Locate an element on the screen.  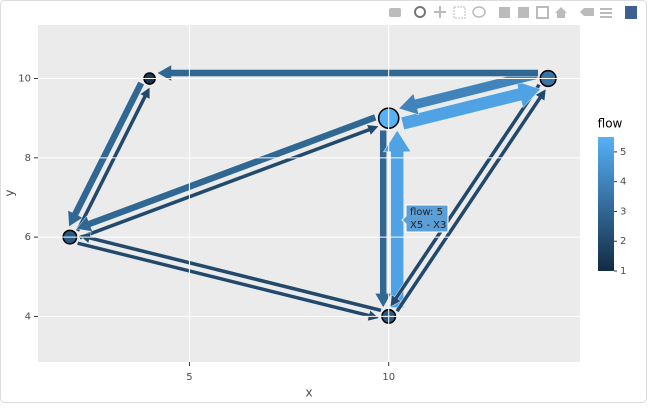
camera-icon is located at coordinates (395, 12).